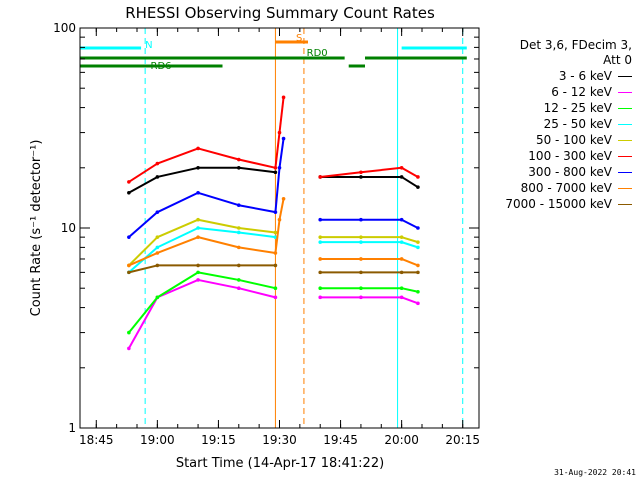  What do you see at coordinates (555, 76) in the screenshot?
I see `legend-entry-0: 3 - 6 keV` at bounding box center [555, 76].